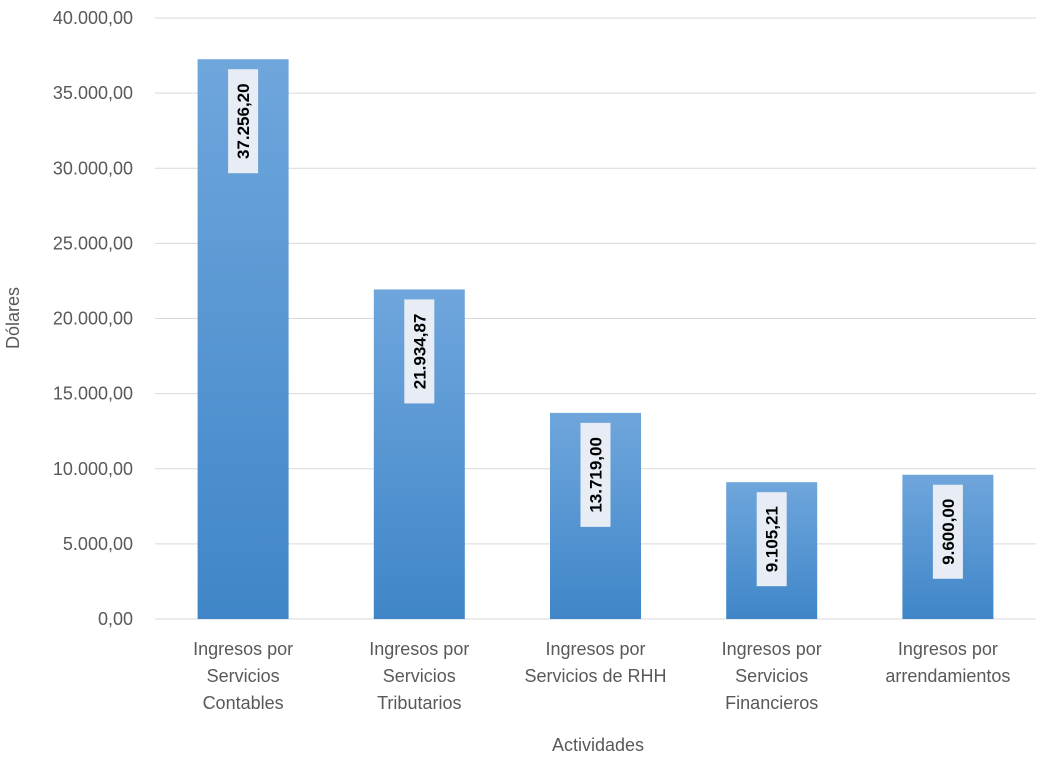  What do you see at coordinates (115, 619) in the screenshot?
I see `y-tick-label: 0,00` at bounding box center [115, 619].